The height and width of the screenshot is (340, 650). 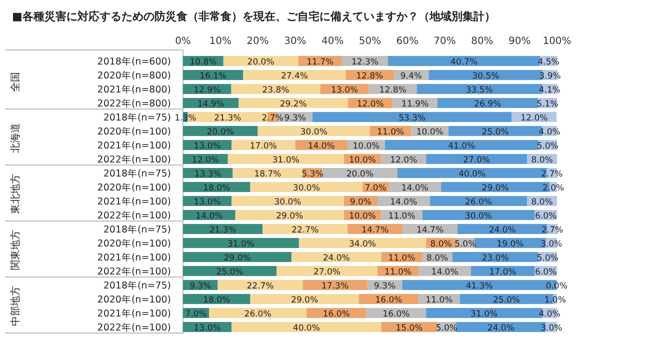 I want to click on data-label: 13.3%, so click(x=208, y=175).